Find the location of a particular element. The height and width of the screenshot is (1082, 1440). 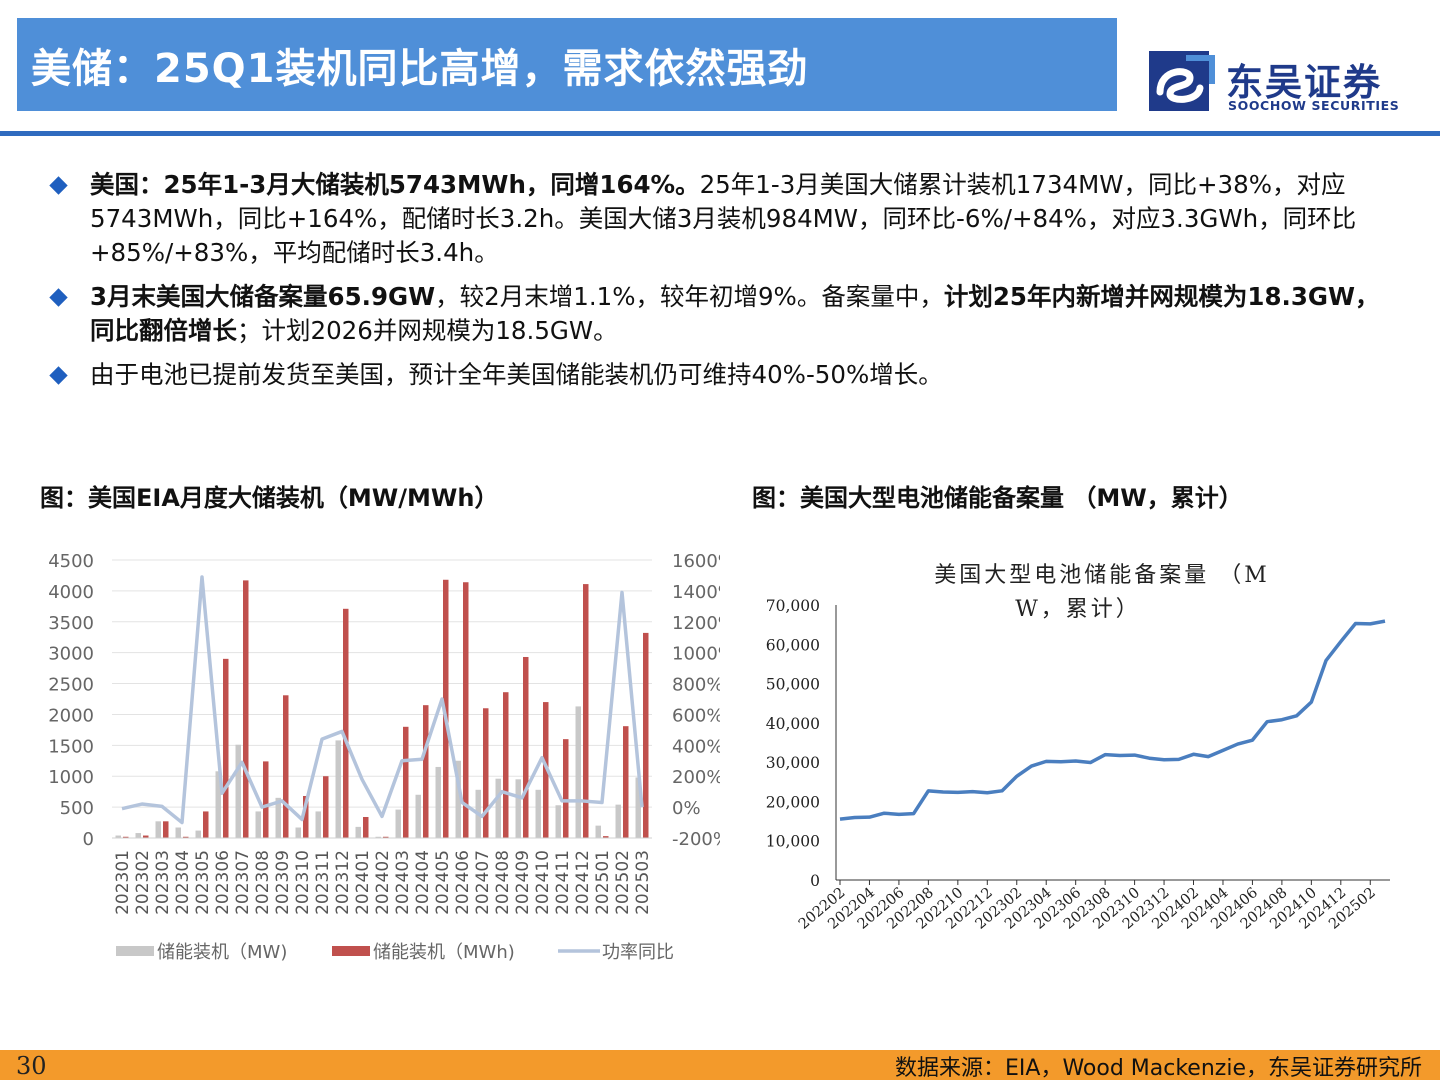

x-tick-label: 202412 is located at coordinates (583, 882).